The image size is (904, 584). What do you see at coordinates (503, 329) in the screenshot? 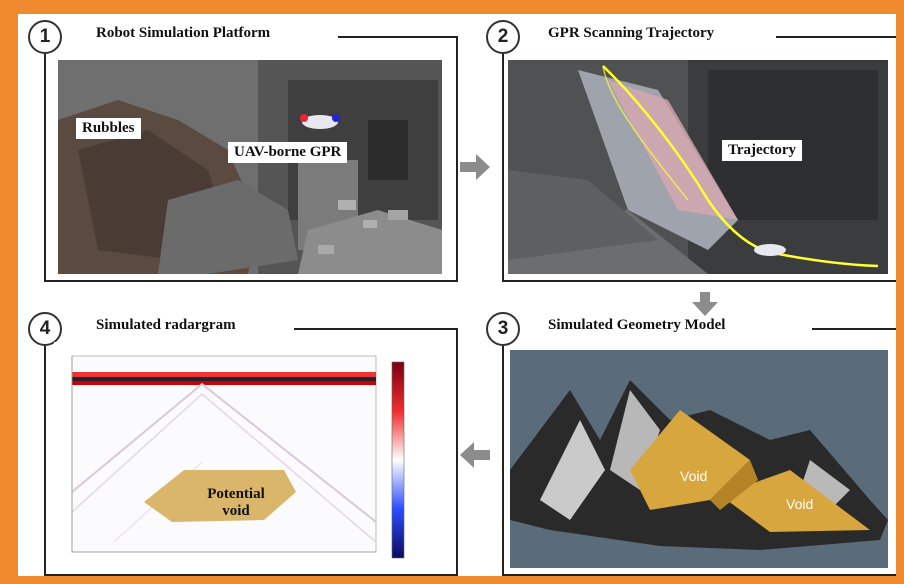
I see `step-number-badge: 3` at bounding box center [503, 329].